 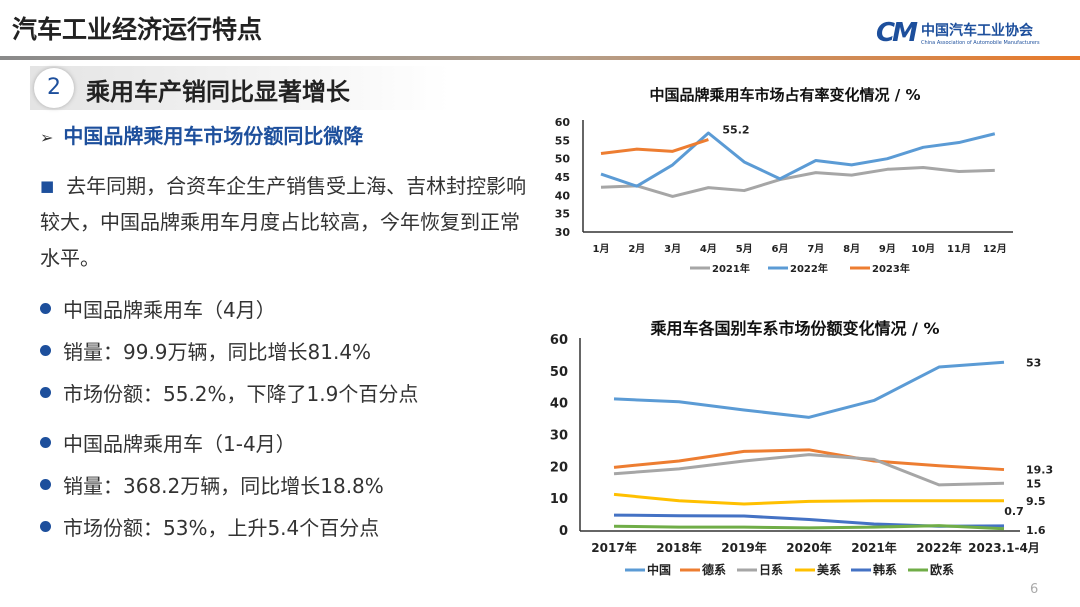 I want to click on x-tick-label: 2022年, so click(x=938, y=547).